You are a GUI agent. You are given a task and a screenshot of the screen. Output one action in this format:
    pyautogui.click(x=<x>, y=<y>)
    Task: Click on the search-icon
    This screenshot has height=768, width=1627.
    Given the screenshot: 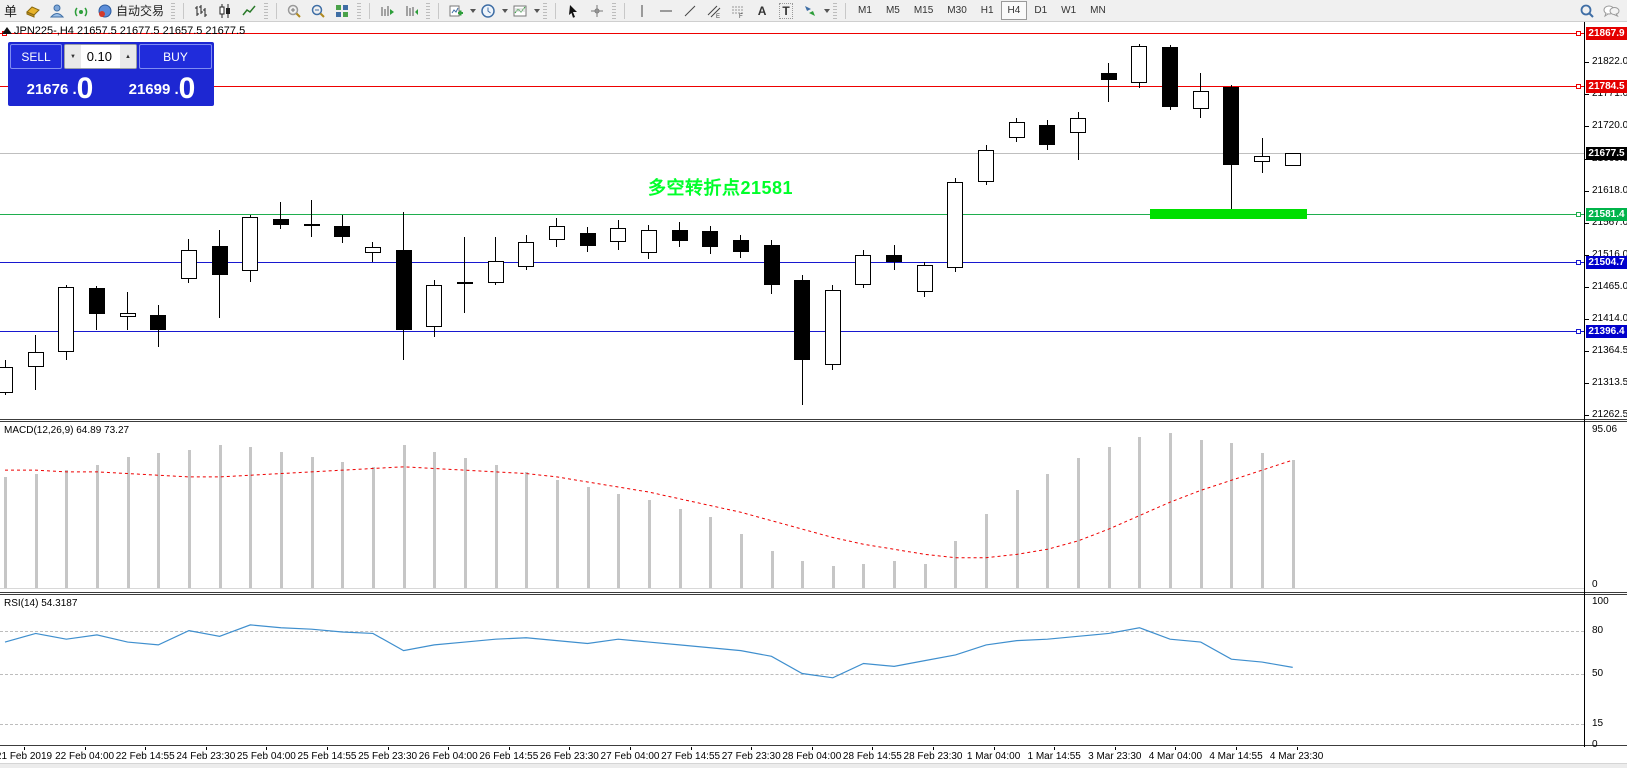 What is the action you would take?
    pyautogui.click(x=1587, y=11)
    